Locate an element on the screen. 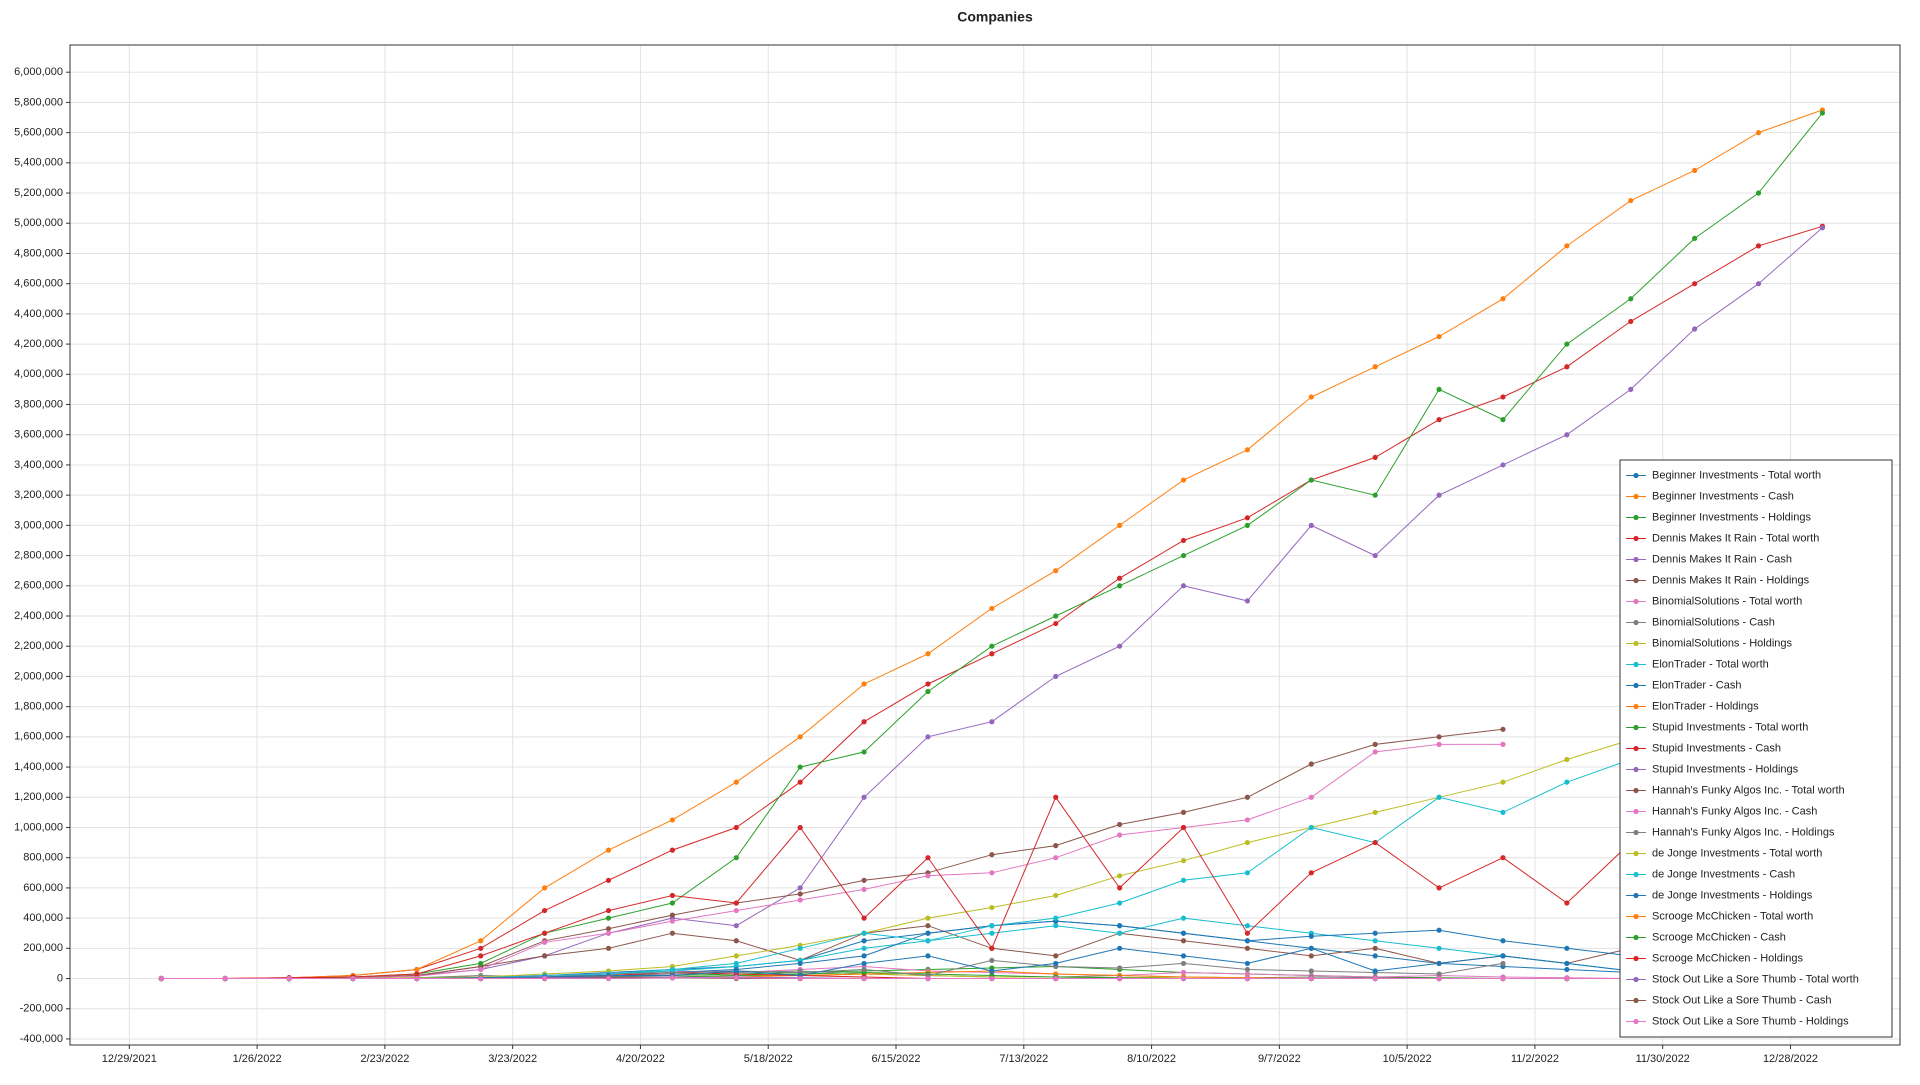 This screenshot has height=1085, width=1920. y-tick-label: 200,000 is located at coordinates (43, 948).